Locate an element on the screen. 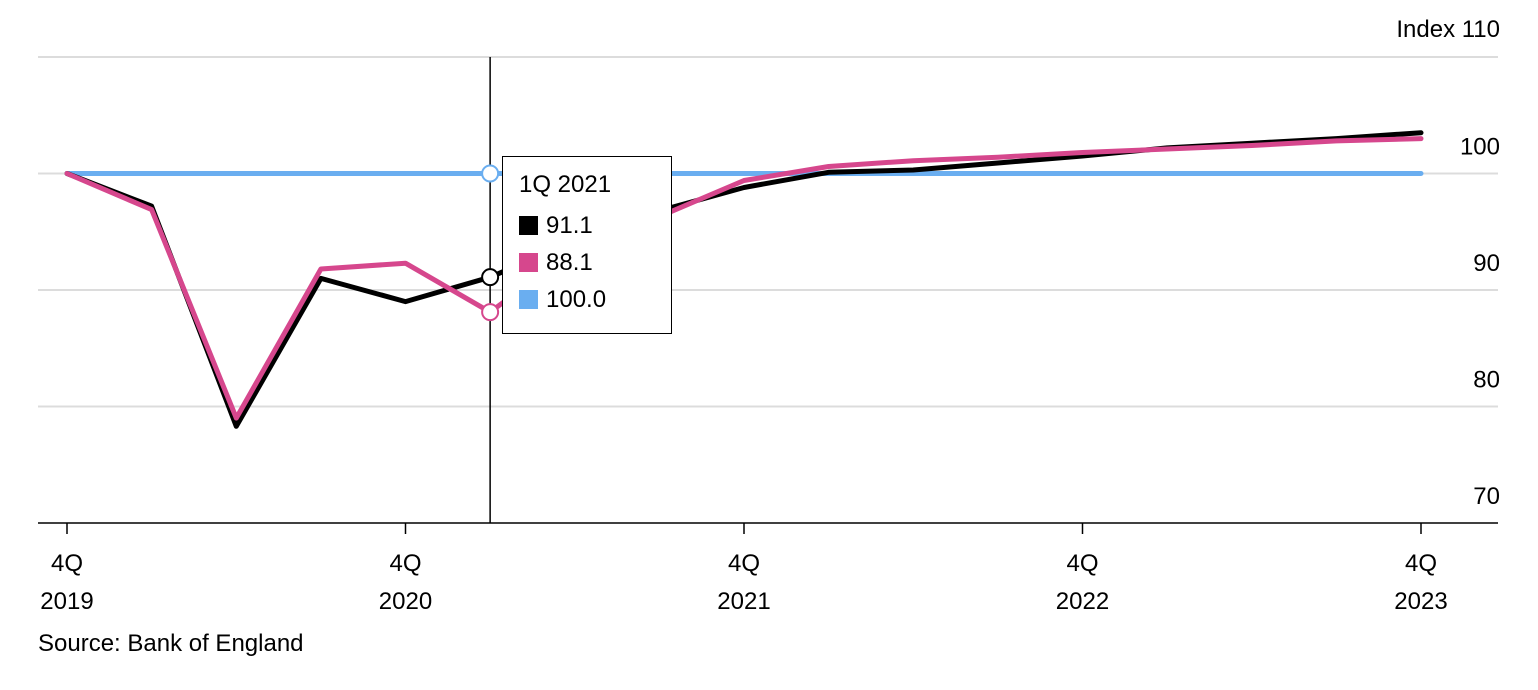  x-tick-label-year-2020: 2020 is located at coordinates (405, 601).